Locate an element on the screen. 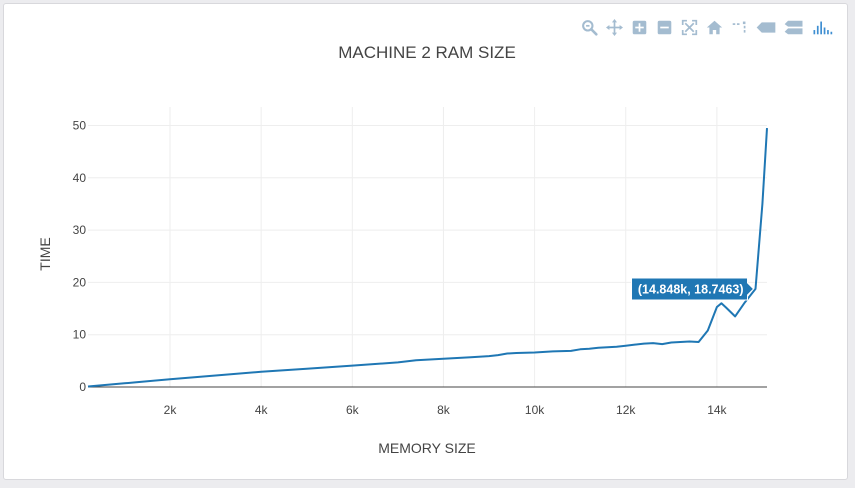 This screenshot has height=488, width=855. y-tick-label: 10 is located at coordinates (80, 335).